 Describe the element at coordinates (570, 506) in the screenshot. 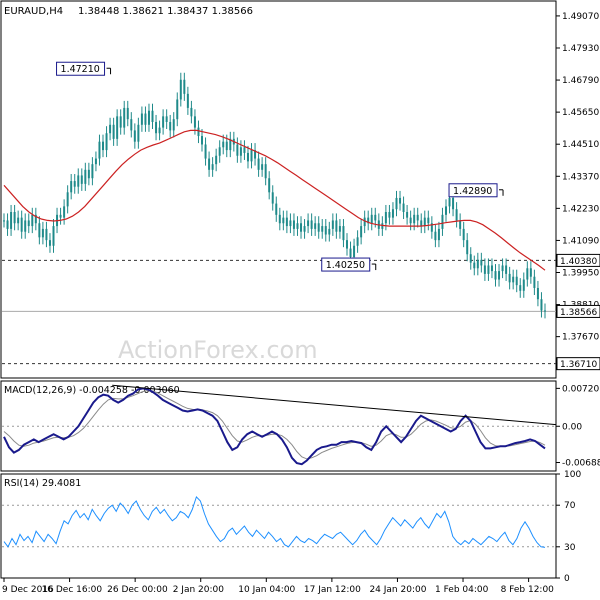

I see `rsi-tick-label: 70` at that location.